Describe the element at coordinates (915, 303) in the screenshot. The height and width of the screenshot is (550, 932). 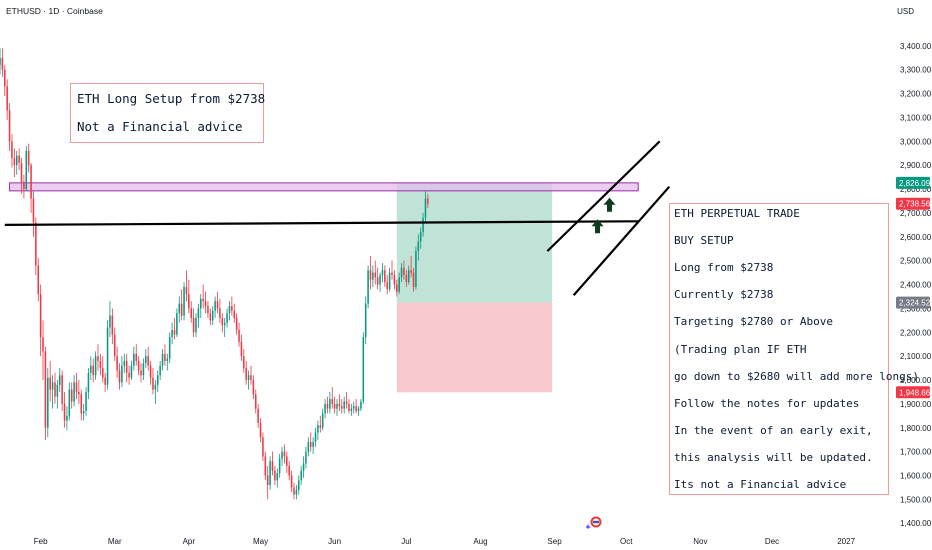
I see `price-tag-label: 2,324.52` at that location.